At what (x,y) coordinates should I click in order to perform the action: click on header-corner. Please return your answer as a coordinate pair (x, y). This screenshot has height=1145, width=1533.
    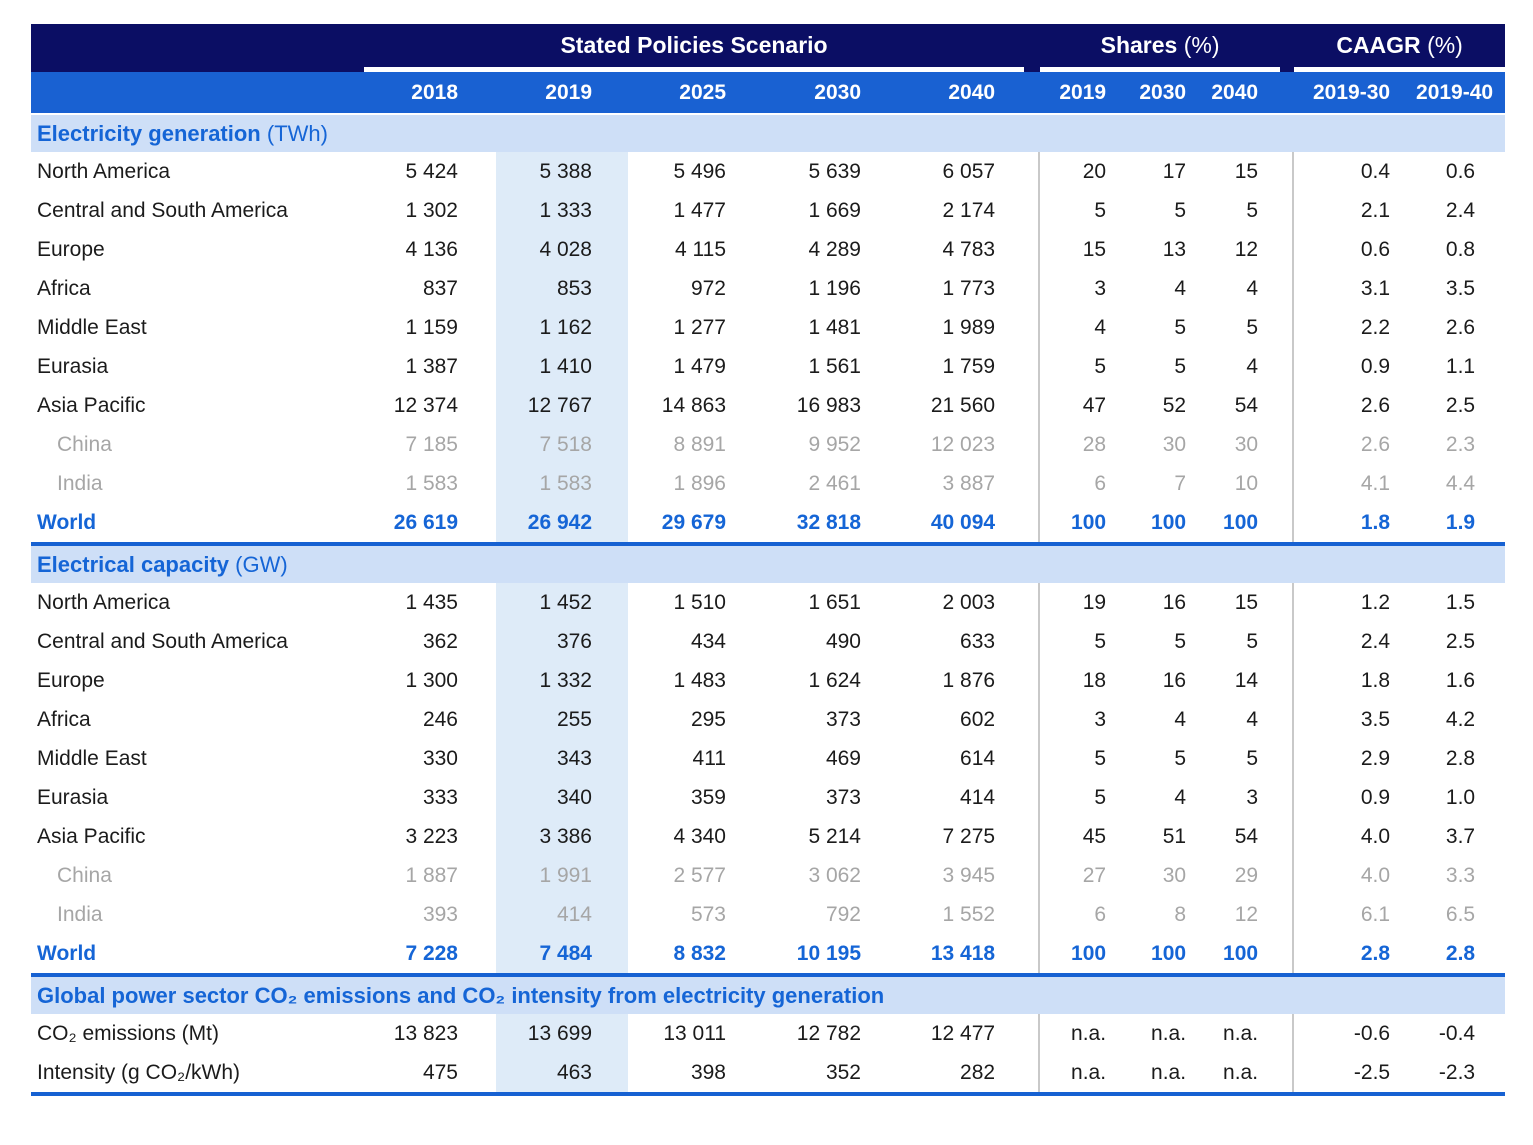
    Looking at the image, I should click on (197, 48).